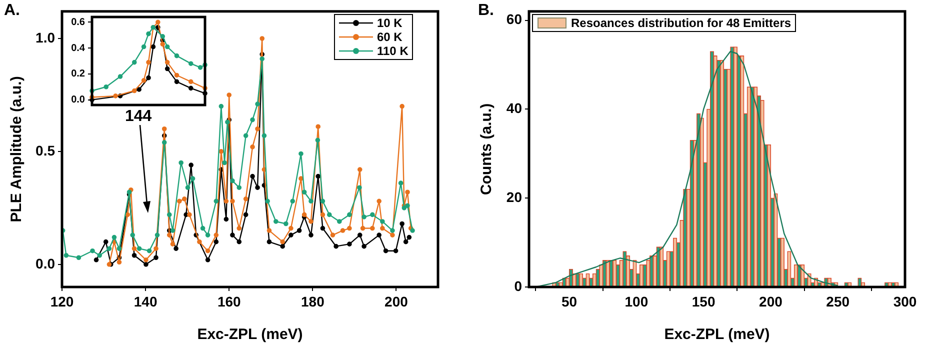 This screenshot has height=348, width=926. Describe the element at coordinates (681, 23) in the screenshot. I see `legend-label: Resoances distribution for 48 Emitters` at that location.